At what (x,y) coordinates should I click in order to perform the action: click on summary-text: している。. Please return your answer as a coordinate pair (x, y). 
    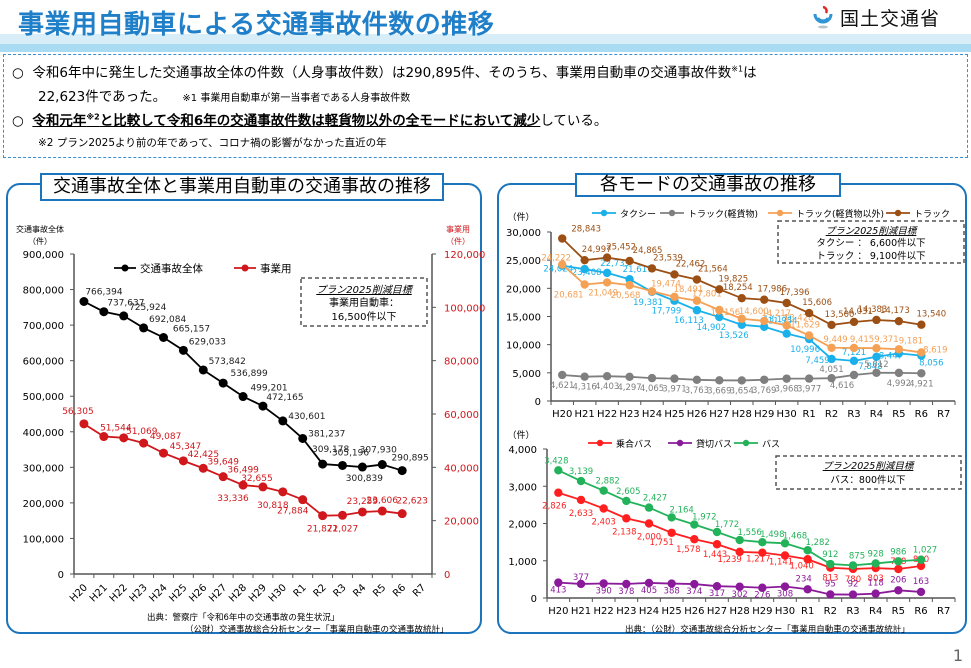
    Looking at the image, I should click on (574, 121).